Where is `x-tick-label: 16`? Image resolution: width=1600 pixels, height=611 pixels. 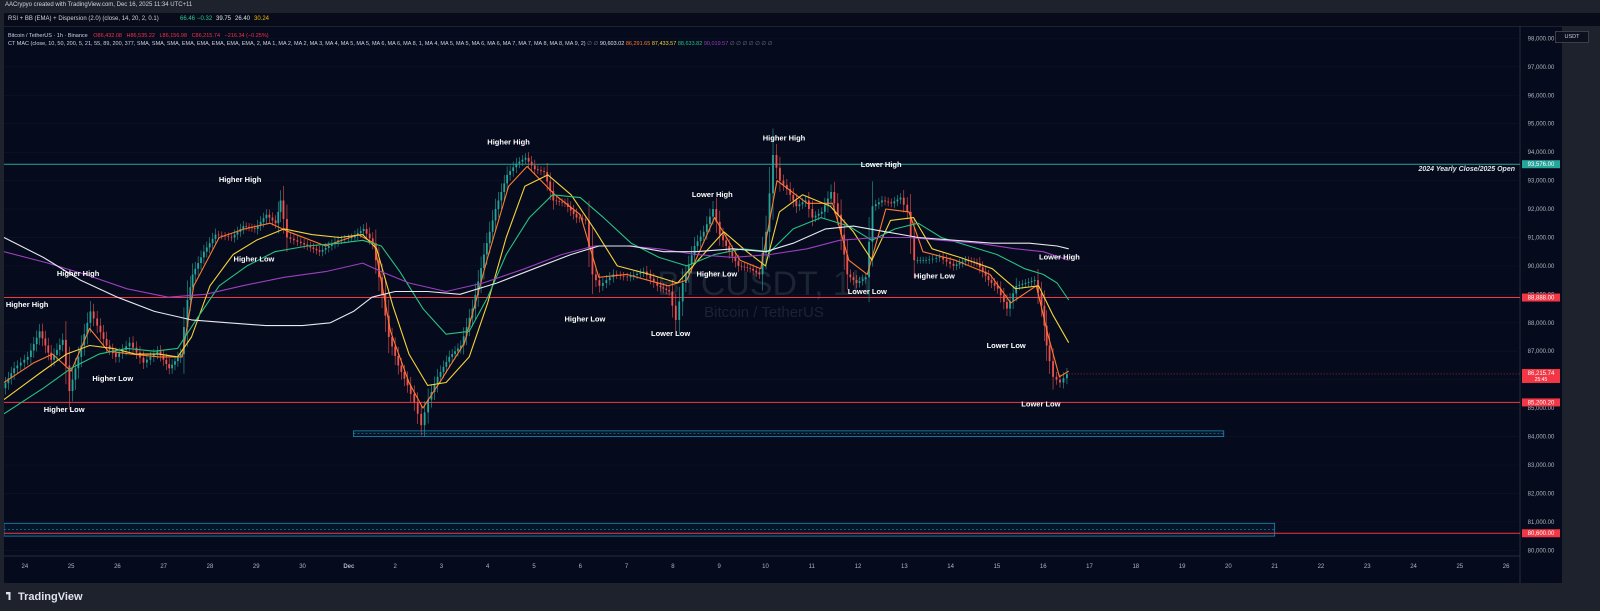
x-tick-label: 16 is located at coordinates (1043, 567).